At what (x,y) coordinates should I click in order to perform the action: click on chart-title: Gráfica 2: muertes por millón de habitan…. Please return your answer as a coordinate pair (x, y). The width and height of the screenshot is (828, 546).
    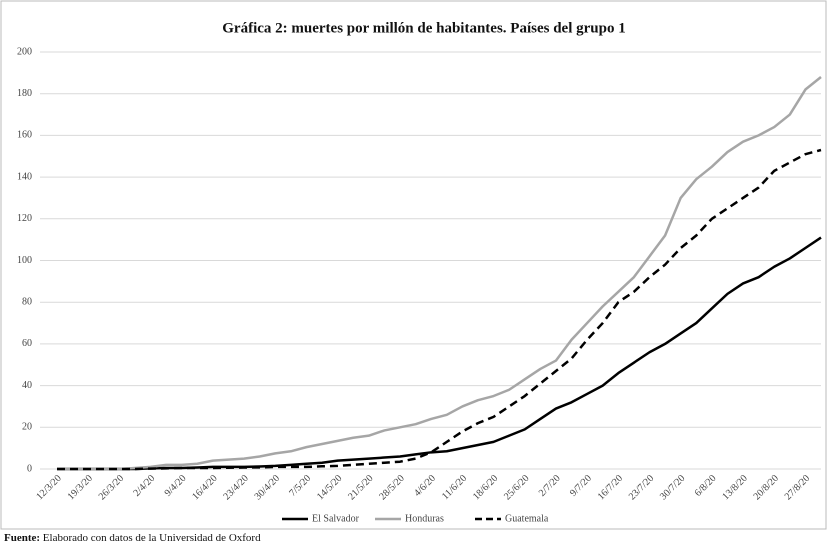
    Looking at the image, I should click on (423, 28).